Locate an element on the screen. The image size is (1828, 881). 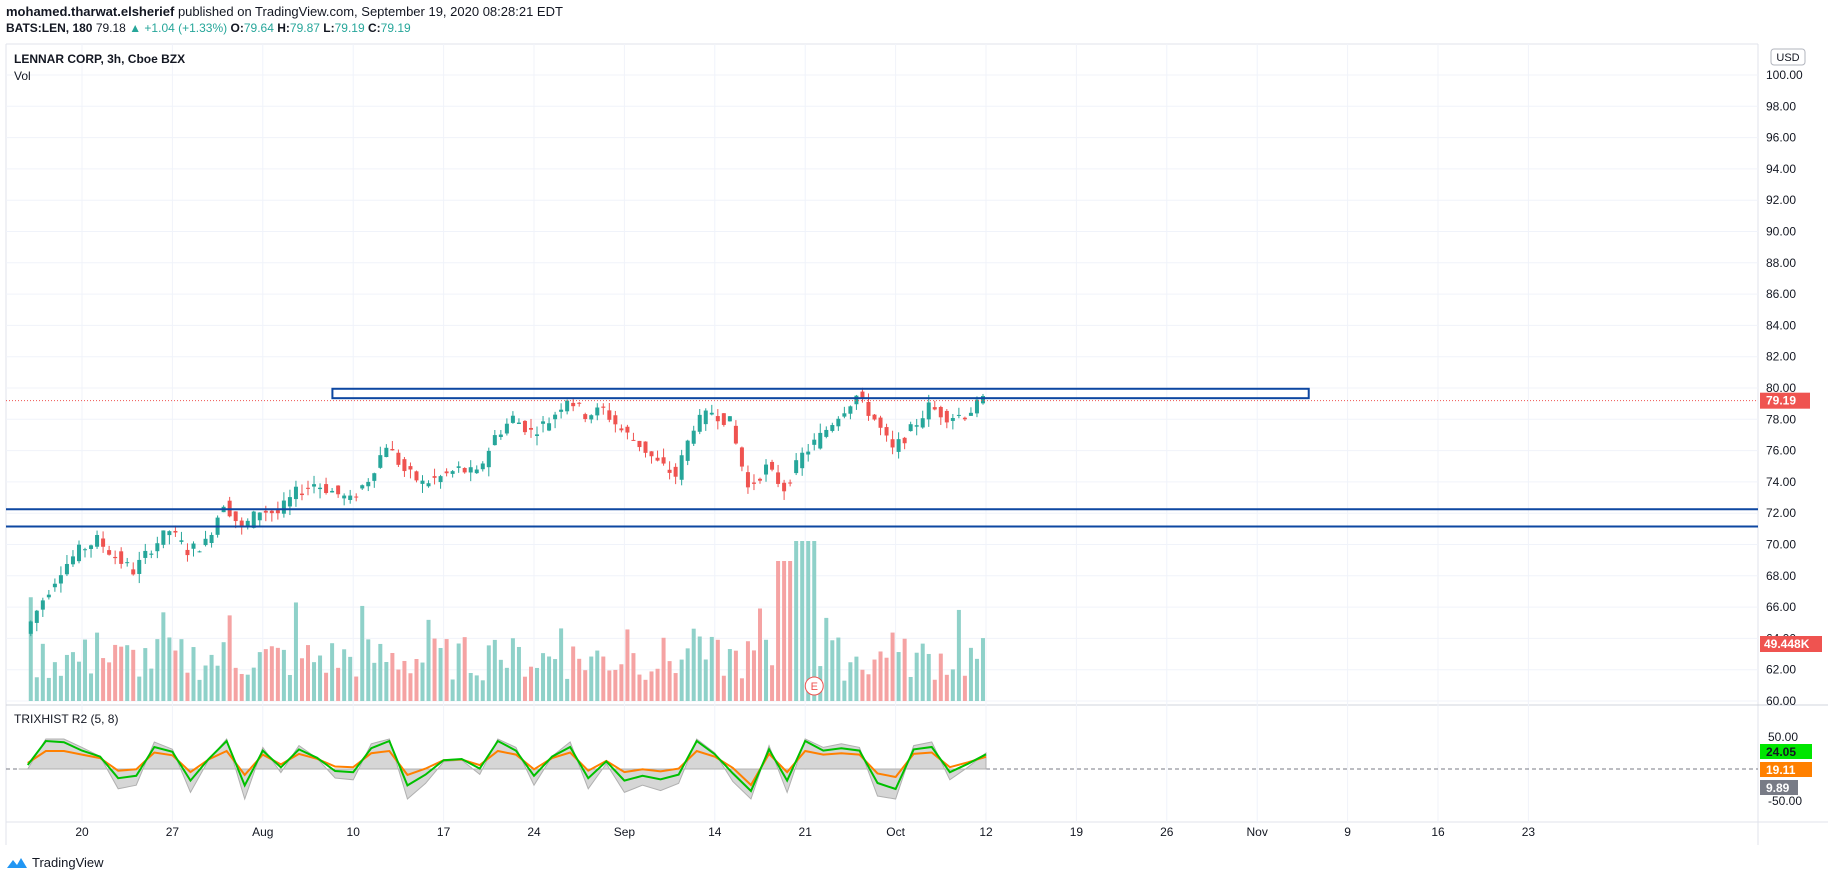
time-tick-label: 10 is located at coordinates (354, 832).